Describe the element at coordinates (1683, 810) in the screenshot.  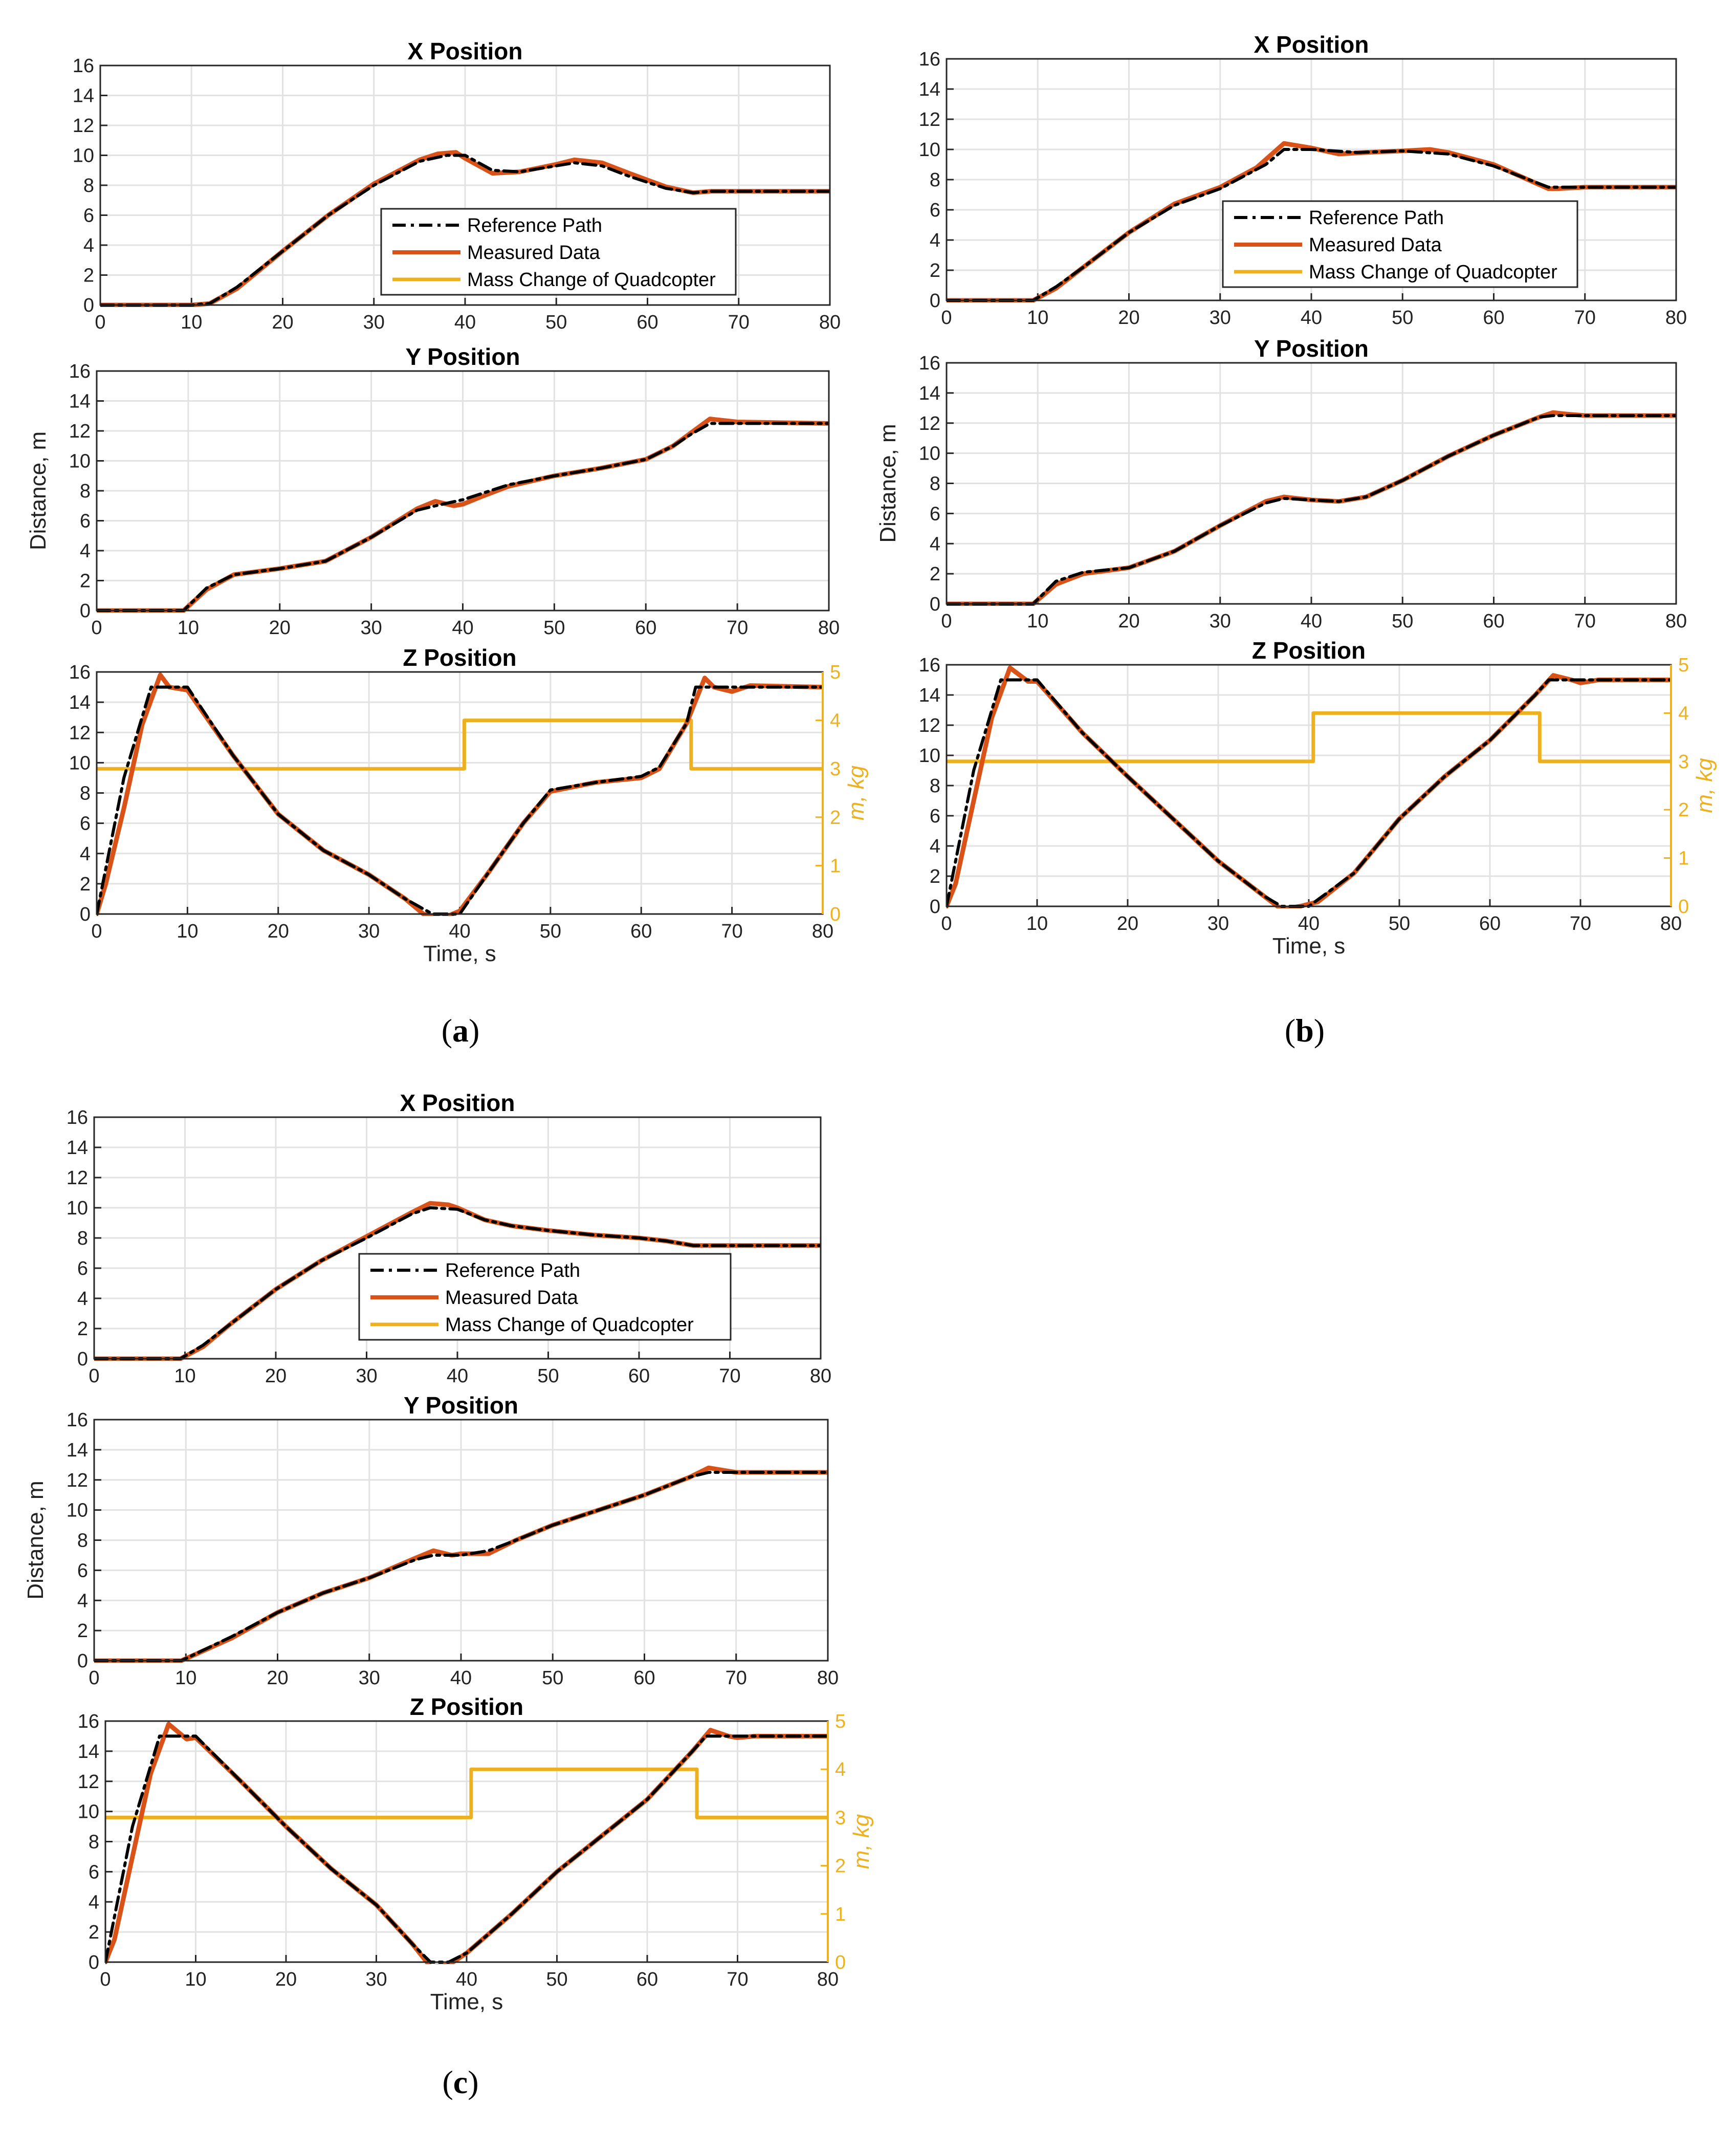
I see `right-y-tick-label: 2` at that location.